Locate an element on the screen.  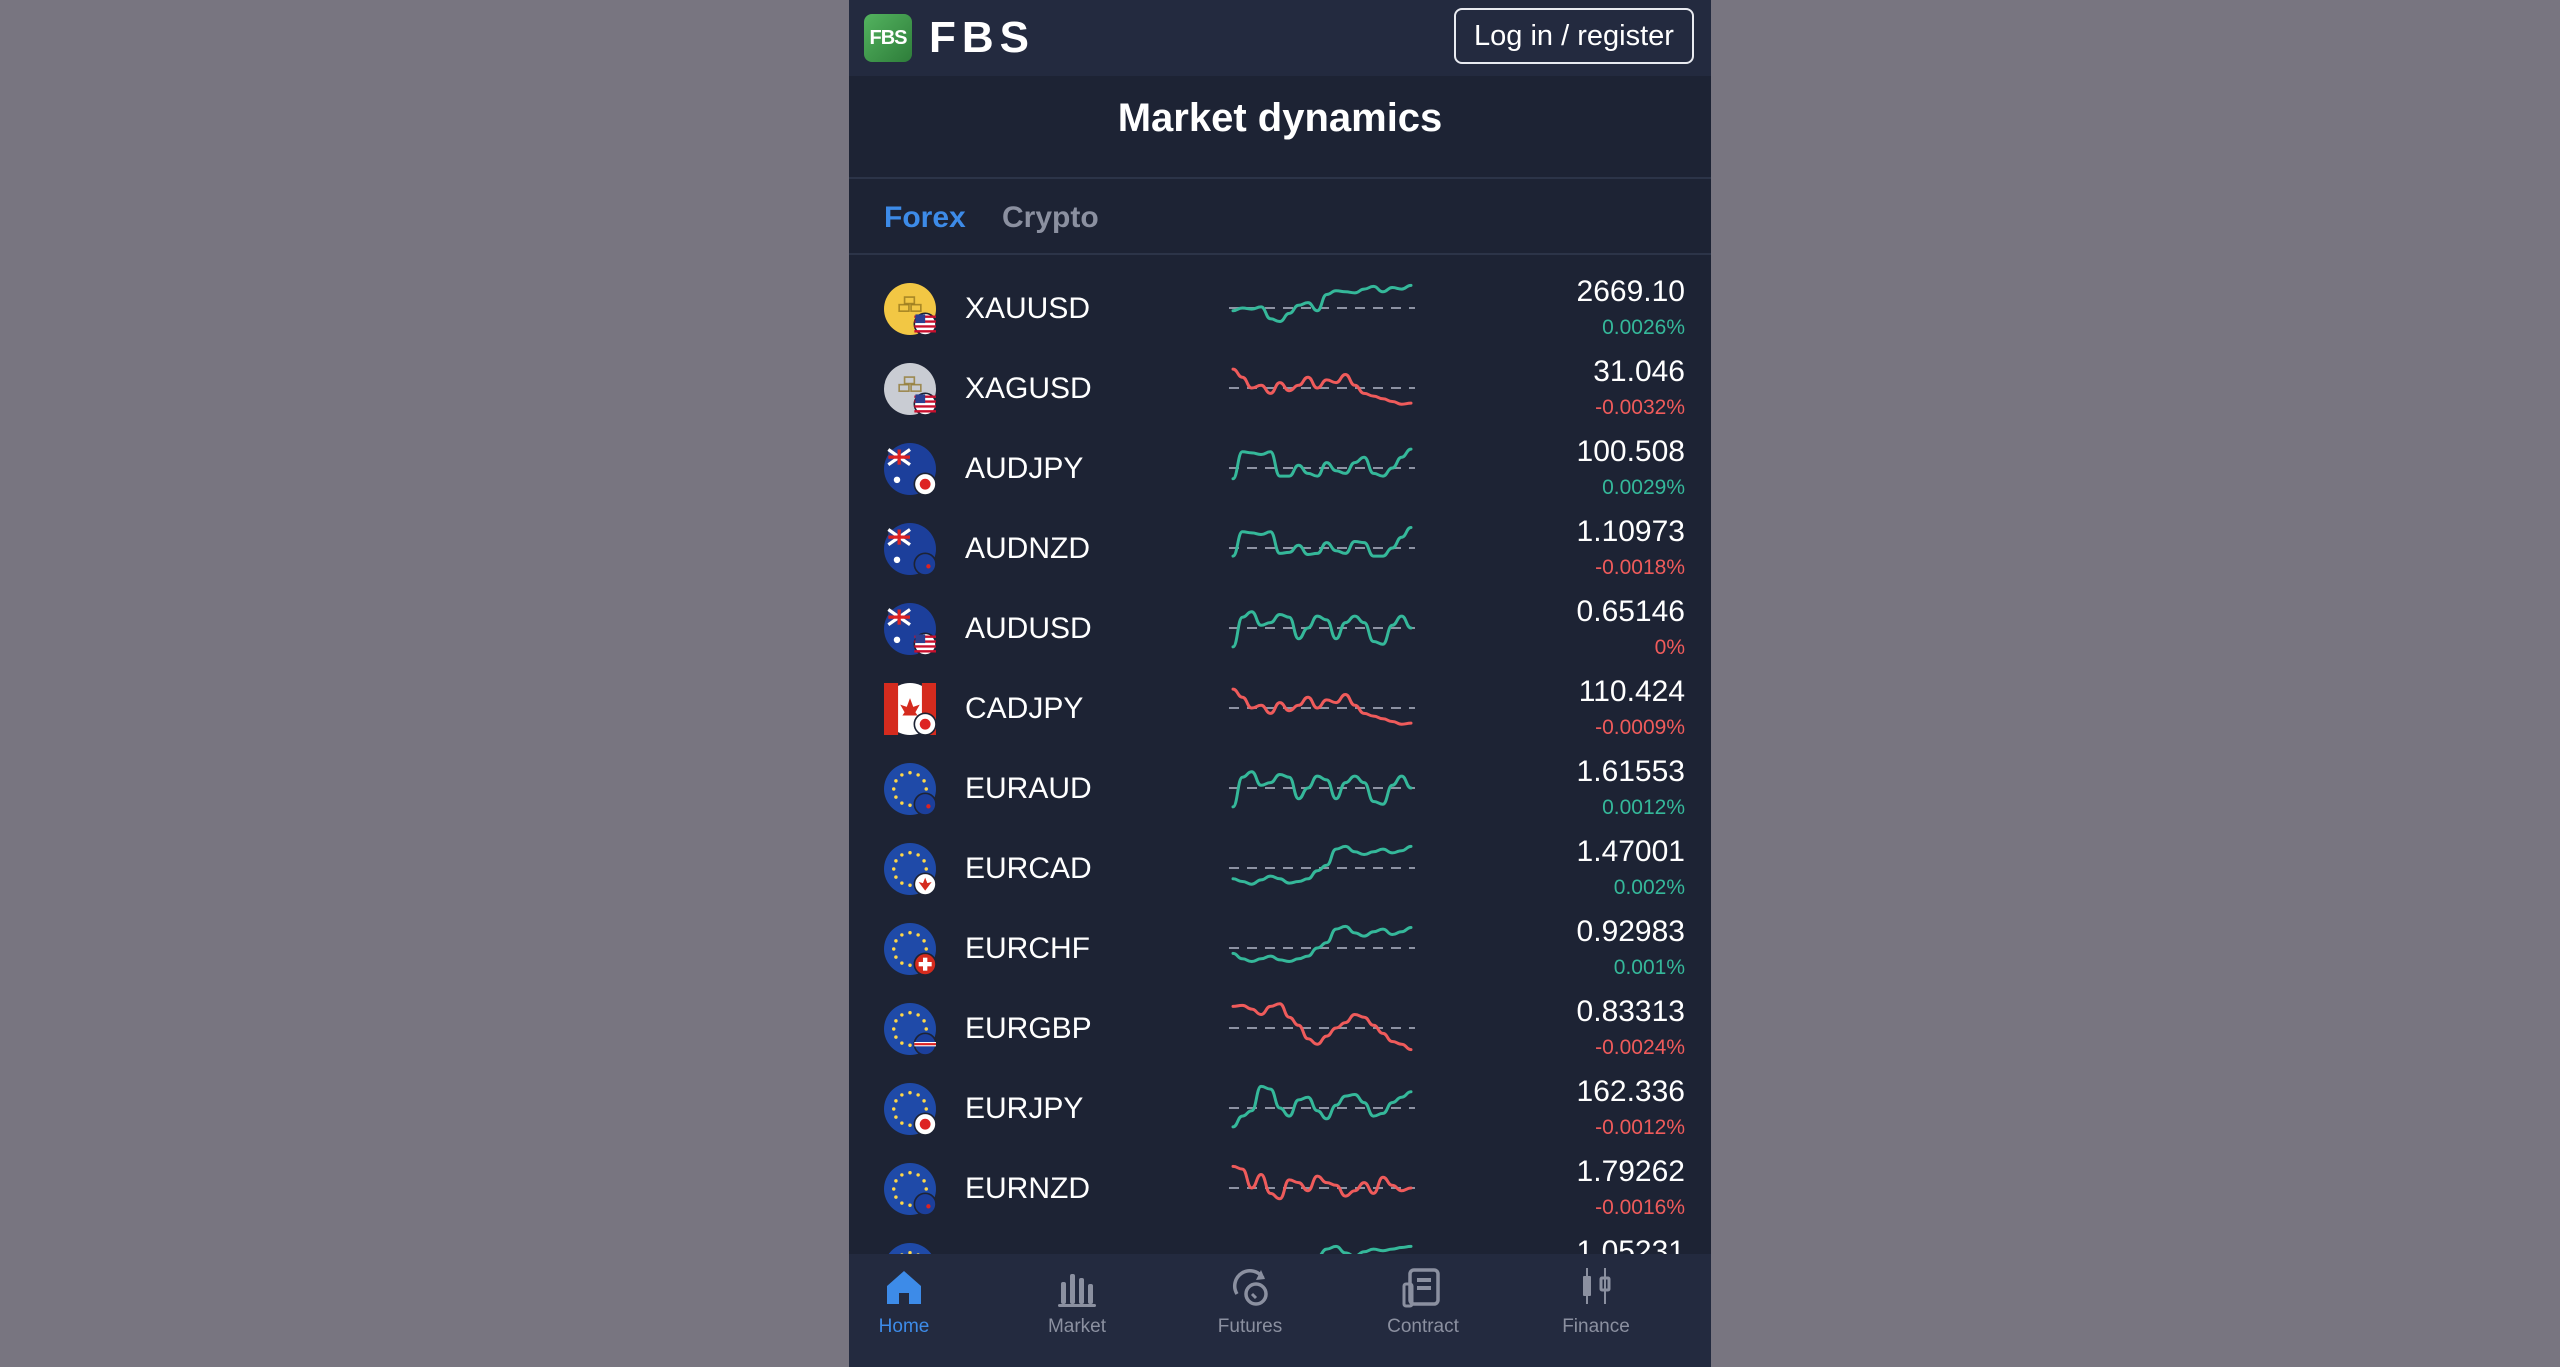
quote-row-eurnzd: EURNZD 1.79262 -0.0016% is located at coordinates (1280, 1189).